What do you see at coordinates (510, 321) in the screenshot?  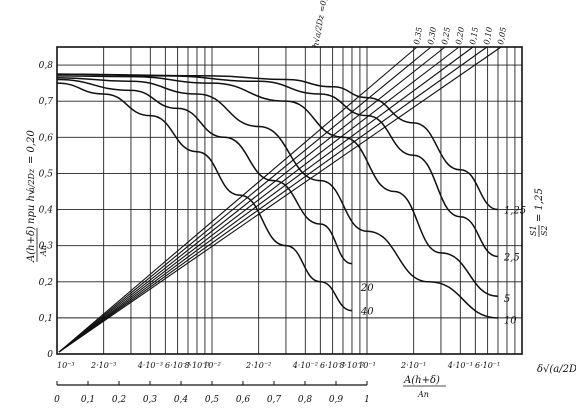 I see `curve-label: 10` at bounding box center [510, 321].